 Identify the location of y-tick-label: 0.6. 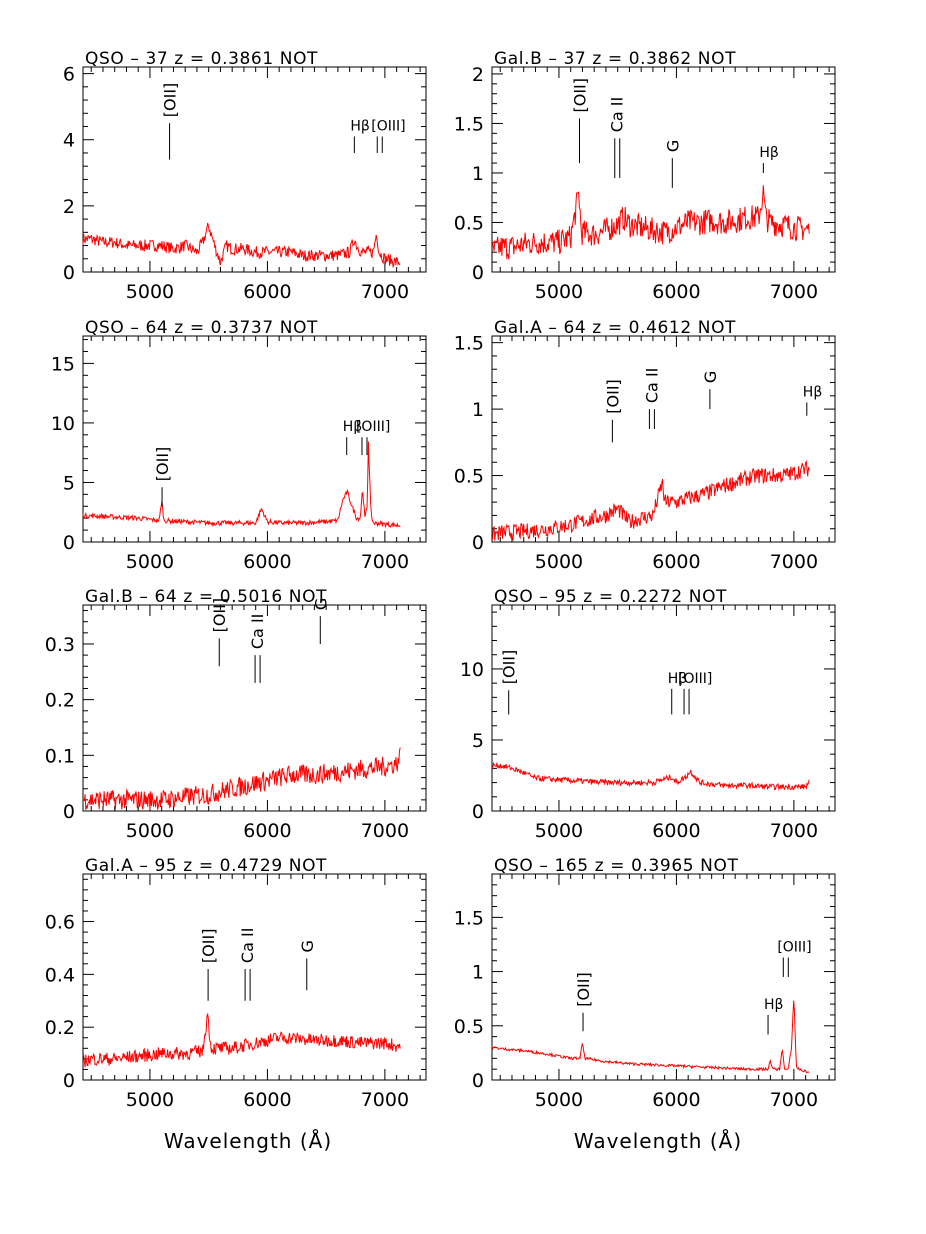
(60, 923).